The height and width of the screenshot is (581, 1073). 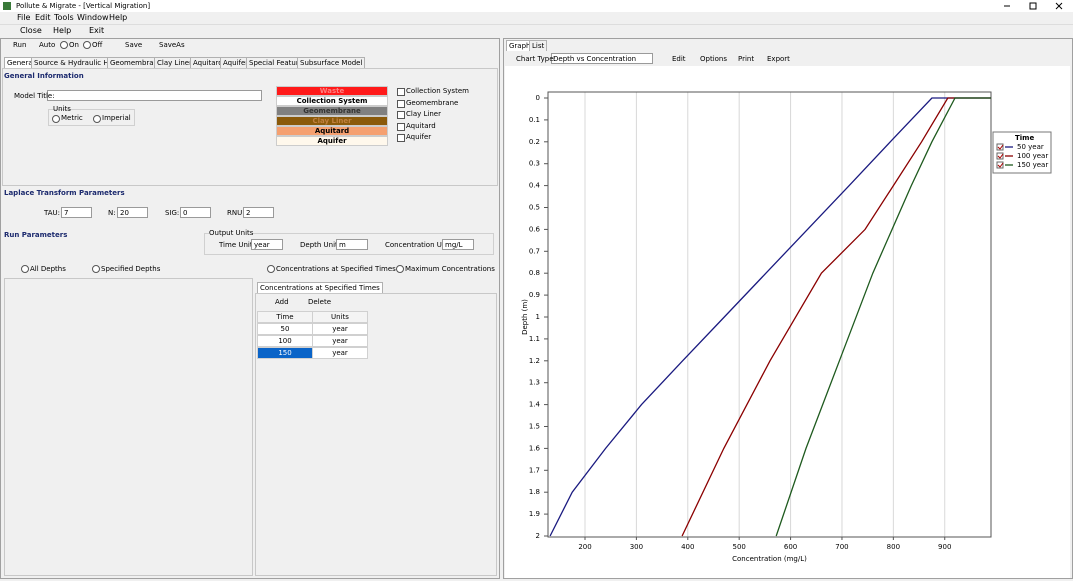 I want to click on graph-panel-text: List, so click(x=538, y=45).